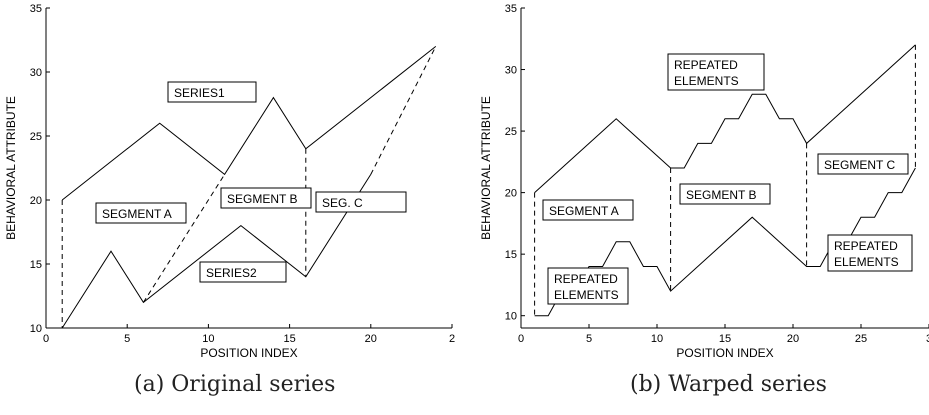  Describe the element at coordinates (859, 165) in the screenshot. I see `annotation-label: SEGMENT C` at that location.